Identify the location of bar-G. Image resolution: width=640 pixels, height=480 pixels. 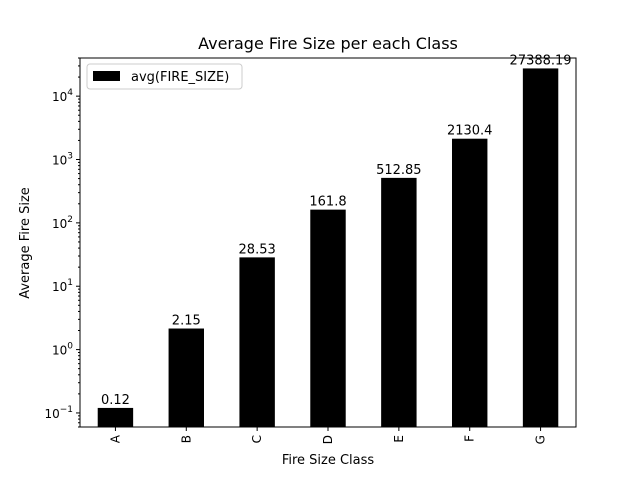
(540, 247).